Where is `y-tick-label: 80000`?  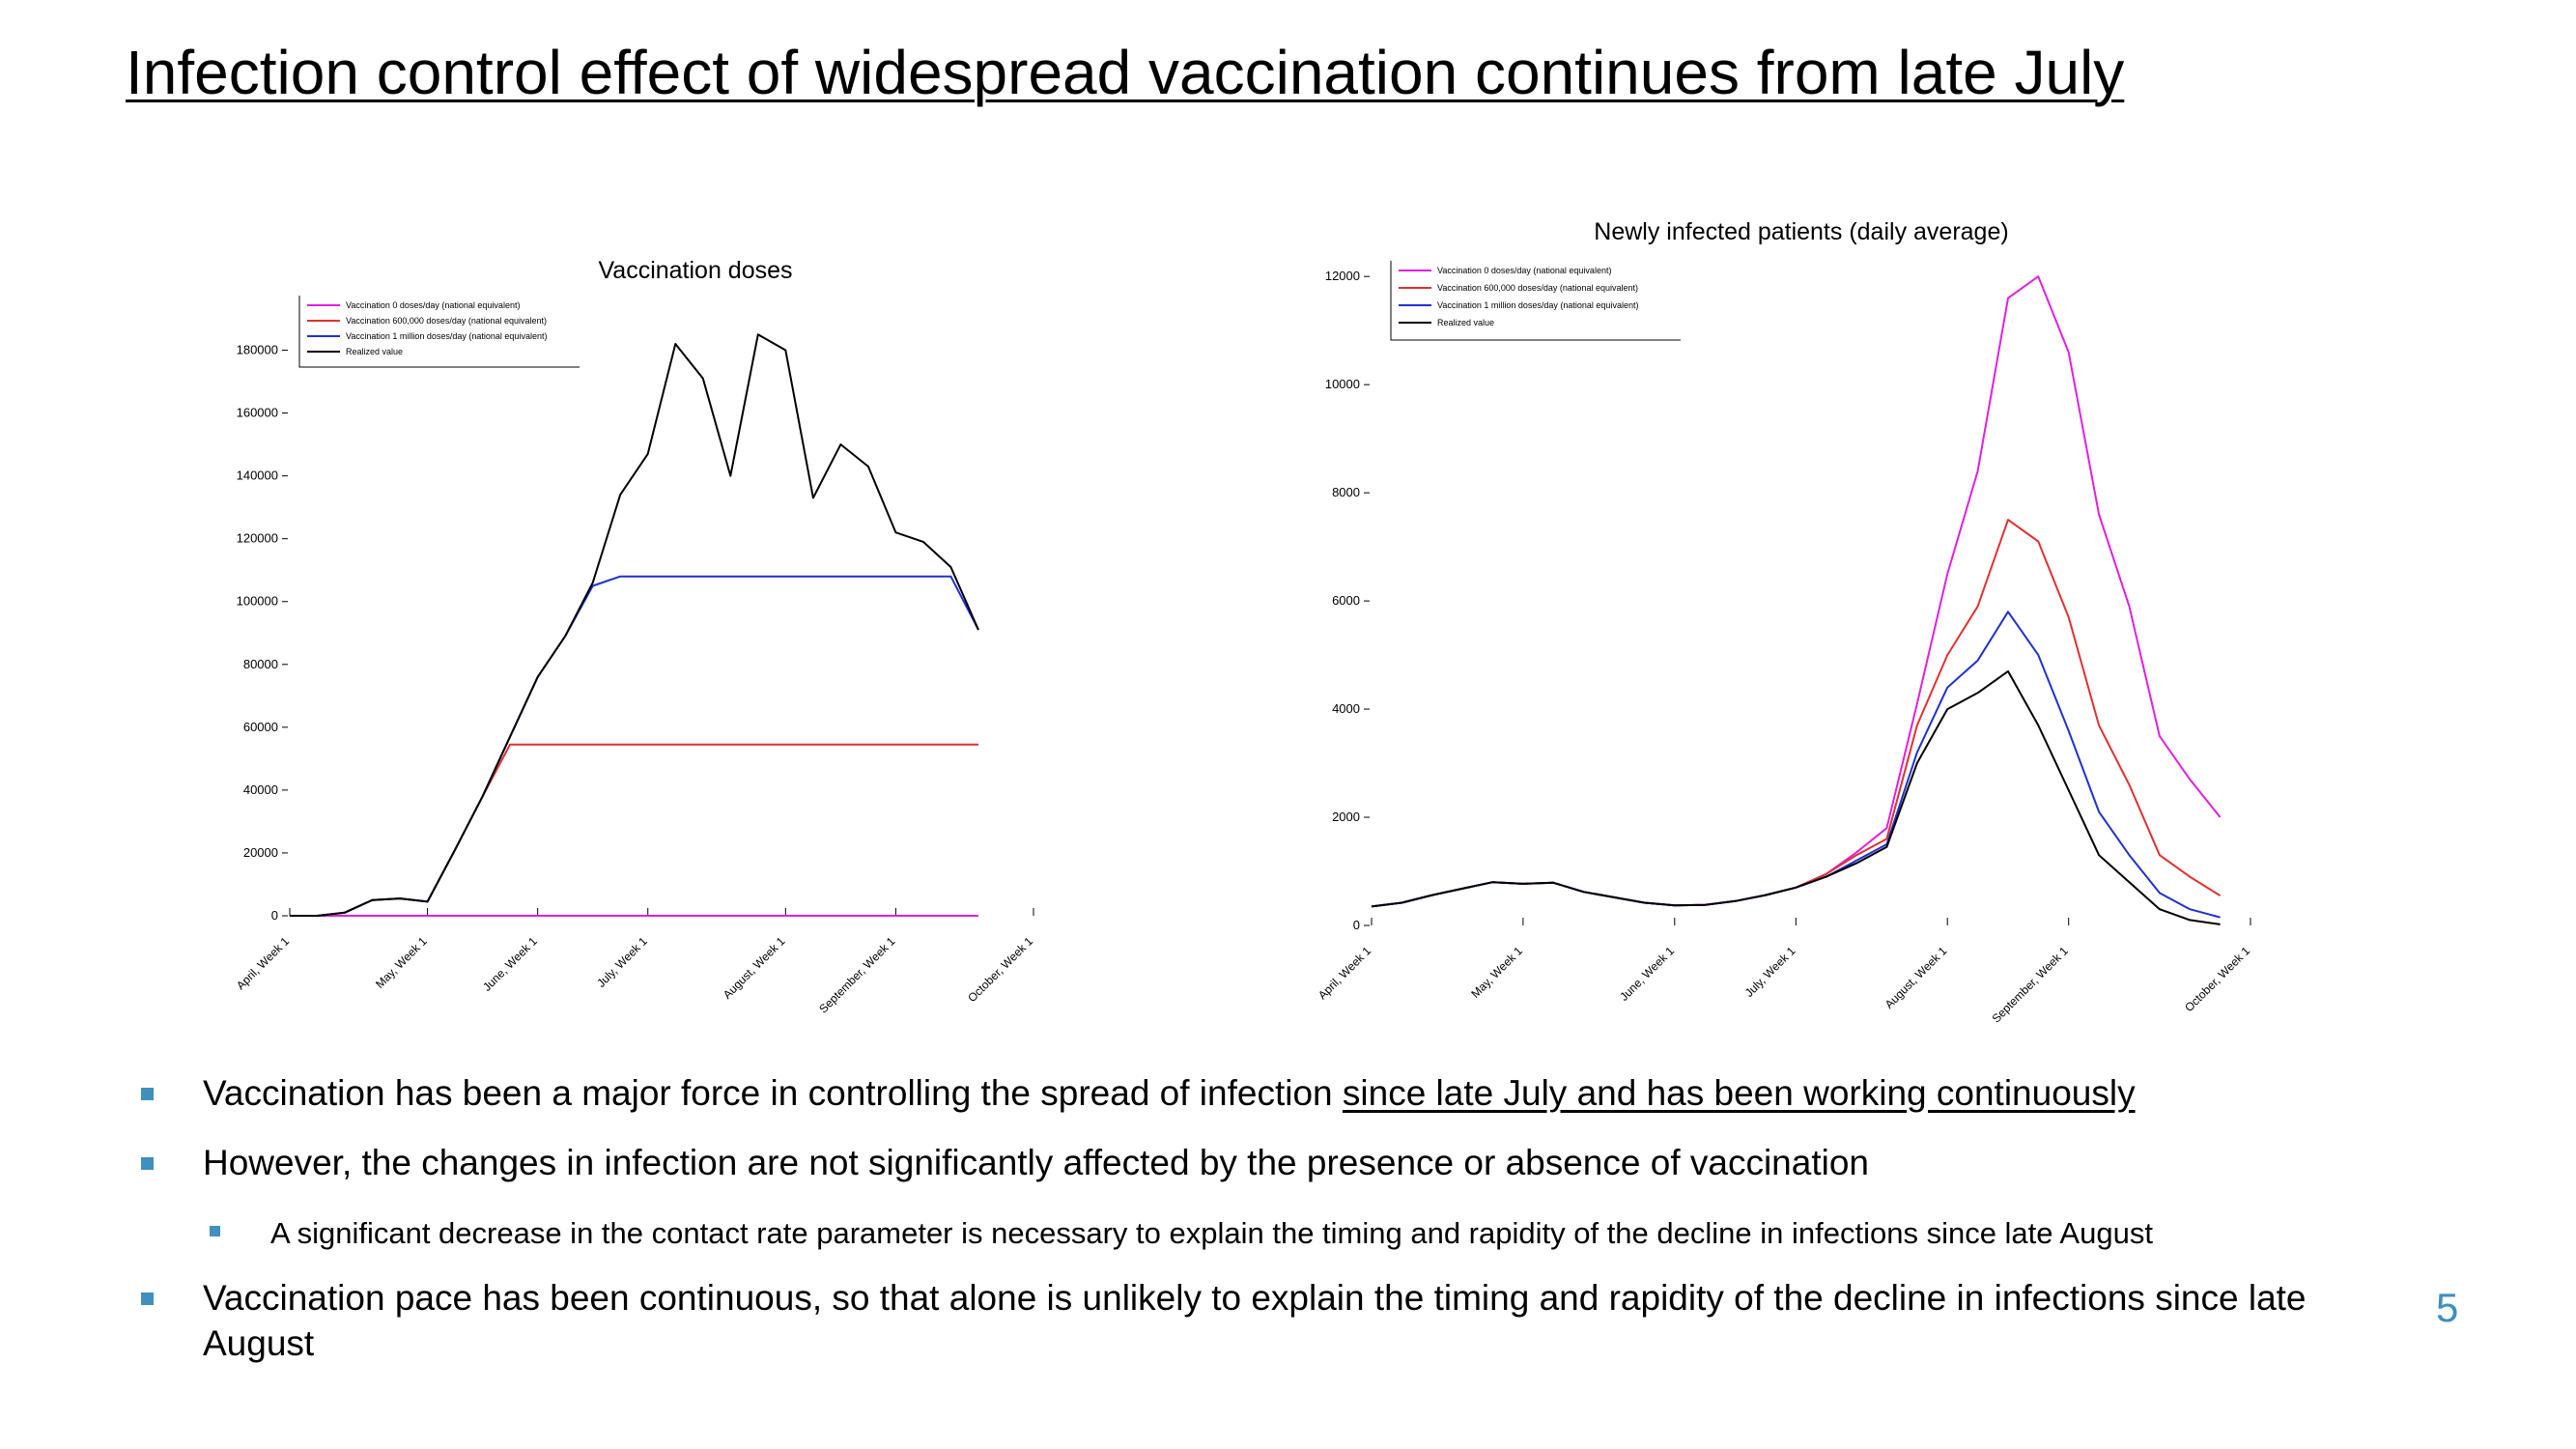
y-tick-label: 80000 is located at coordinates (260, 664).